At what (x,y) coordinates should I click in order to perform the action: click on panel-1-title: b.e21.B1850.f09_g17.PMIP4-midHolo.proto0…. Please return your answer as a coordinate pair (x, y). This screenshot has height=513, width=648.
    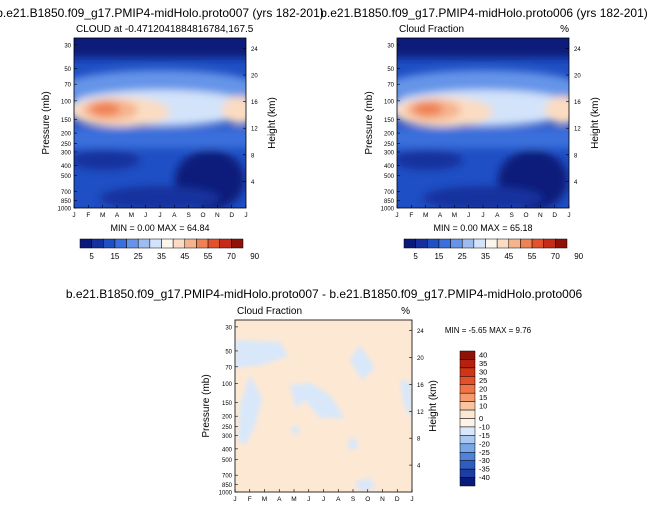
    Looking at the image, I should click on (162, 13).